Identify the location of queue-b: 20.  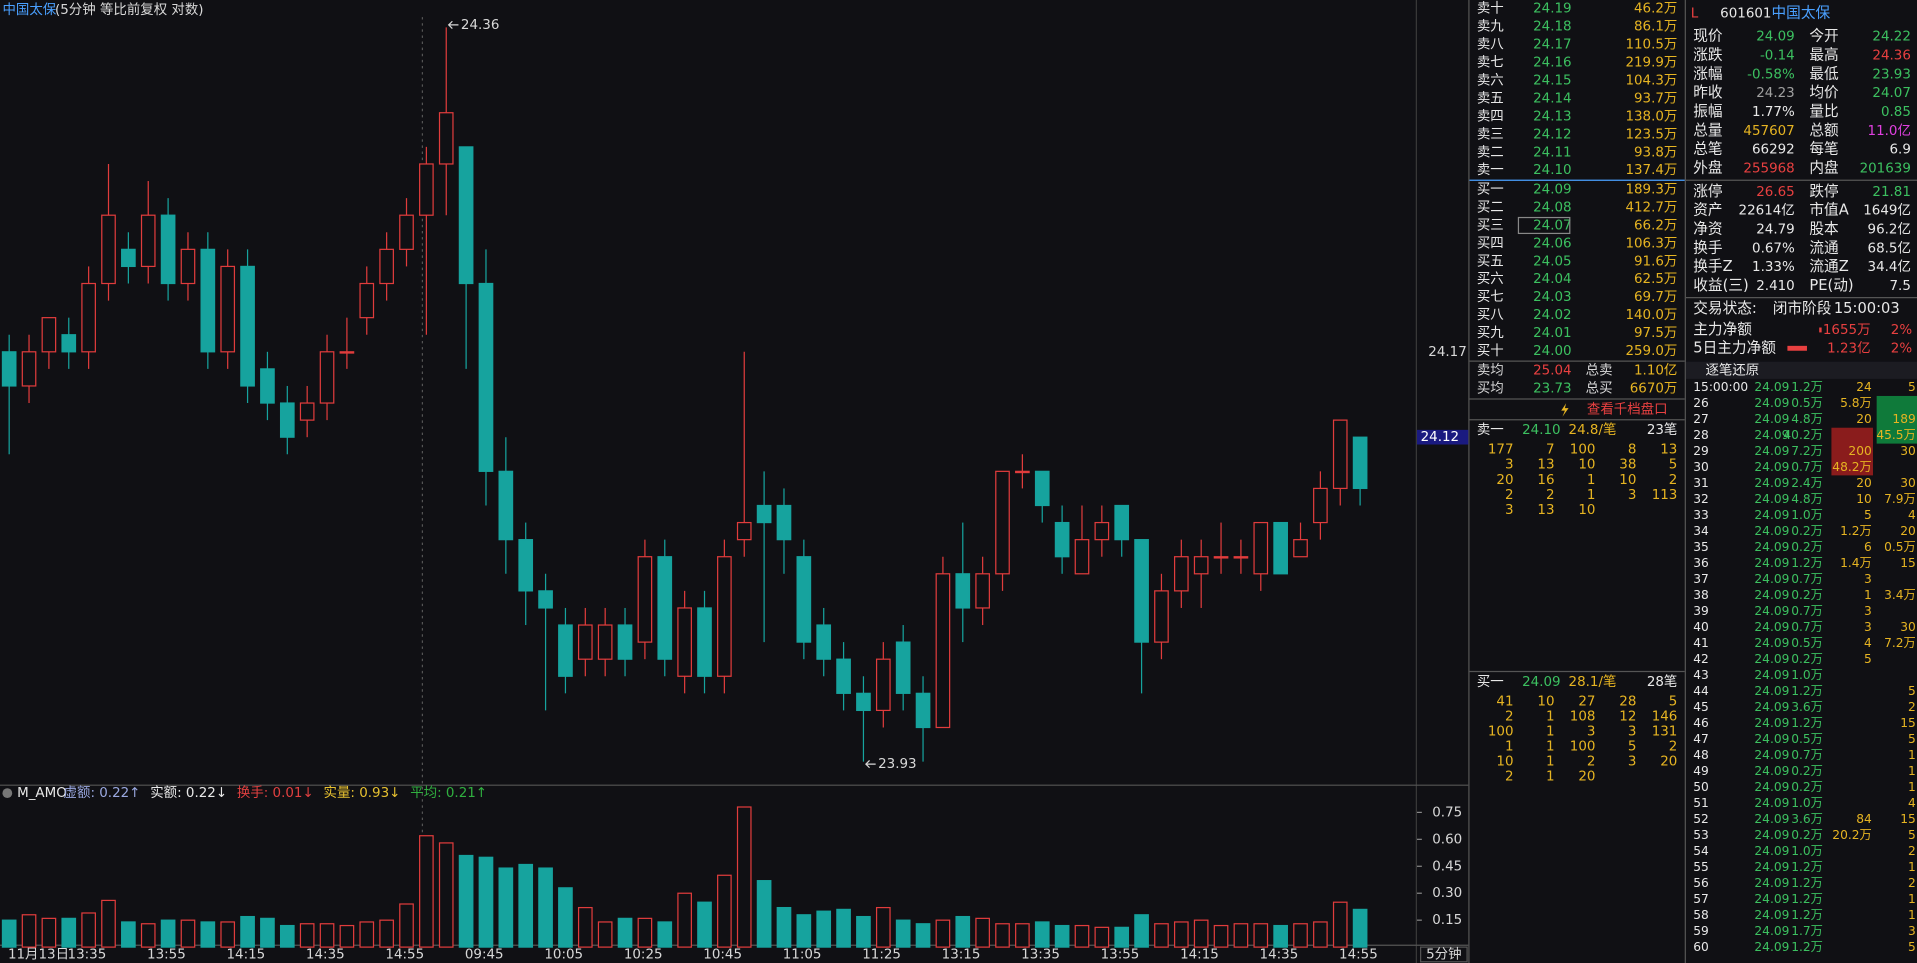
(1908, 531).